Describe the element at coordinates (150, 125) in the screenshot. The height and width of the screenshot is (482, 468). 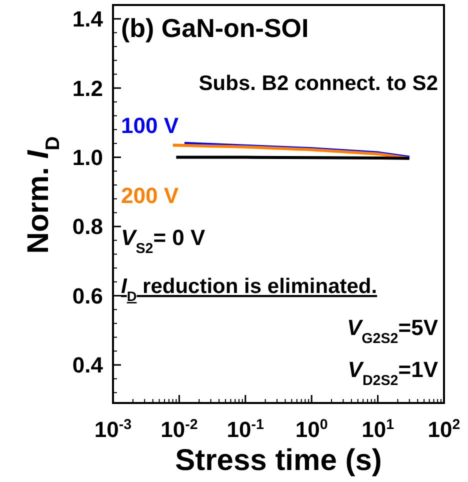
I see `series-label: 100 V` at that location.